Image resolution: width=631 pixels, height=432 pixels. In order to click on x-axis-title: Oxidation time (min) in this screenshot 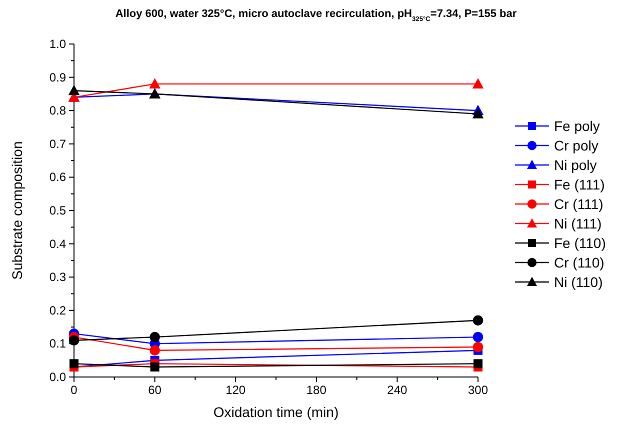, I will do `click(276, 412)`.